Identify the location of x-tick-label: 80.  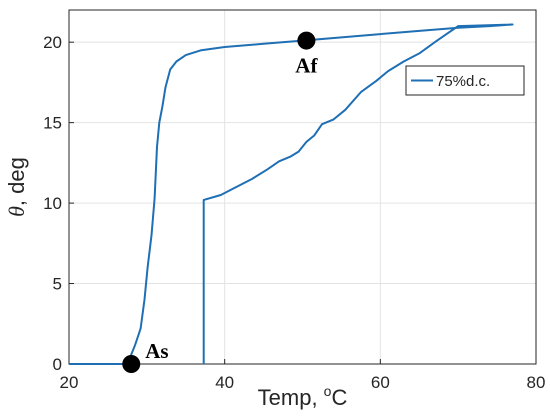
(536, 382).